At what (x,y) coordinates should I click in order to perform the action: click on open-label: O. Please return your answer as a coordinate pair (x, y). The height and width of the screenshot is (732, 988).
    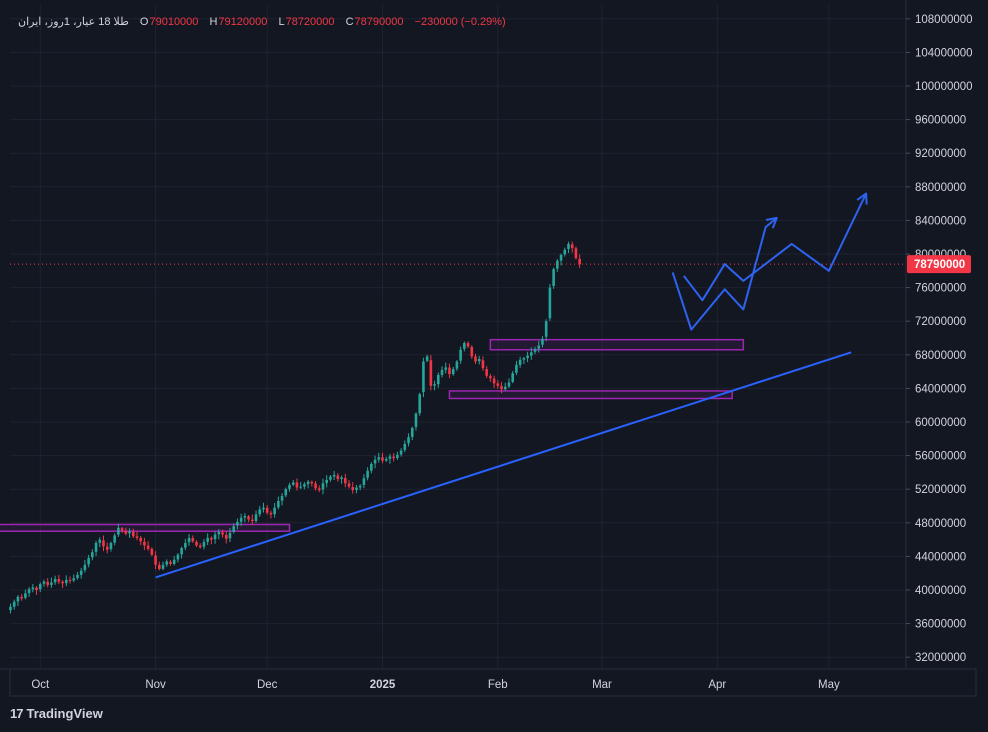
    Looking at the image, I should click on (144, 22).